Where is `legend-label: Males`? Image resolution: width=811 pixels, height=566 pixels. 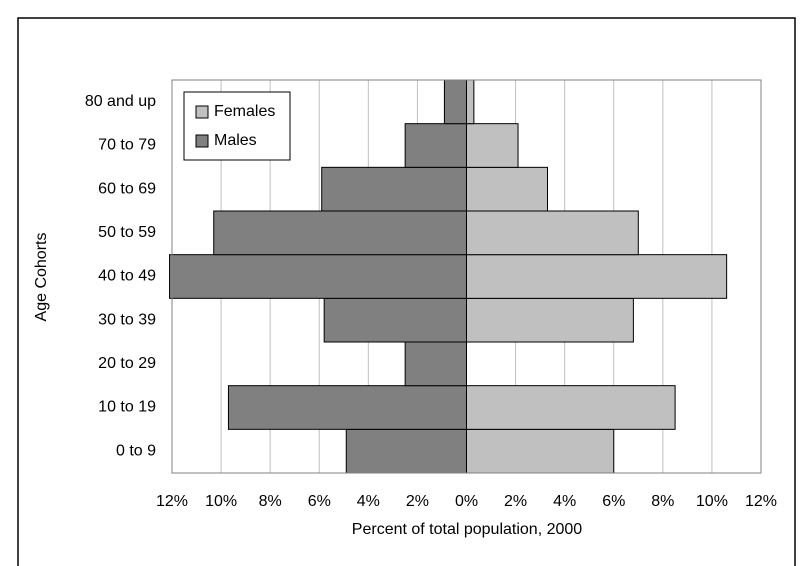 legend-label: Males is located at coordinates (235, 140).